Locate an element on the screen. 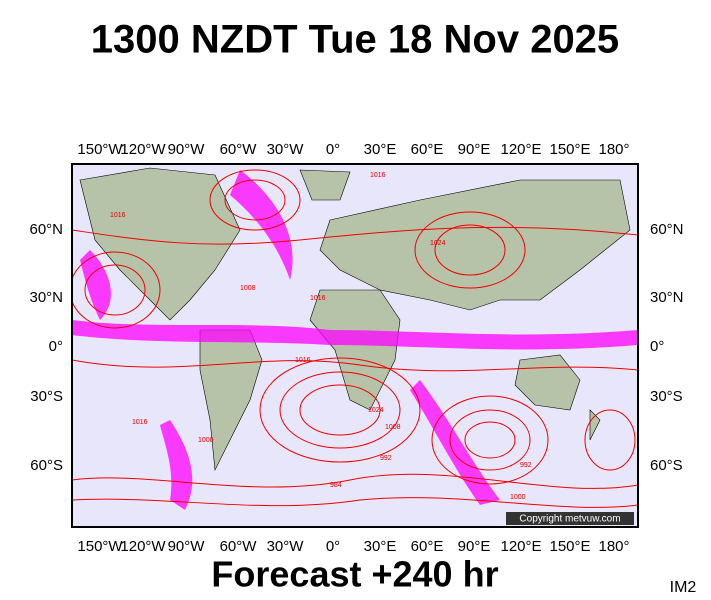 This screenshot has width=711, height=600. copyright: Copyright metvuw.com is located at coordinates (569, 519).